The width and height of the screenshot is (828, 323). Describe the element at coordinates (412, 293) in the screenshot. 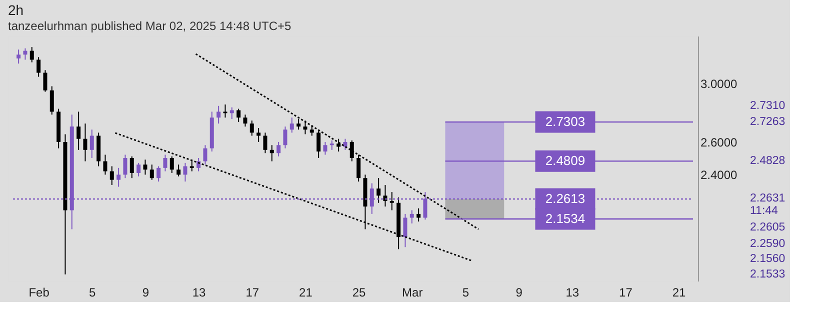

I see `x-tick-label: Mar` at that location.